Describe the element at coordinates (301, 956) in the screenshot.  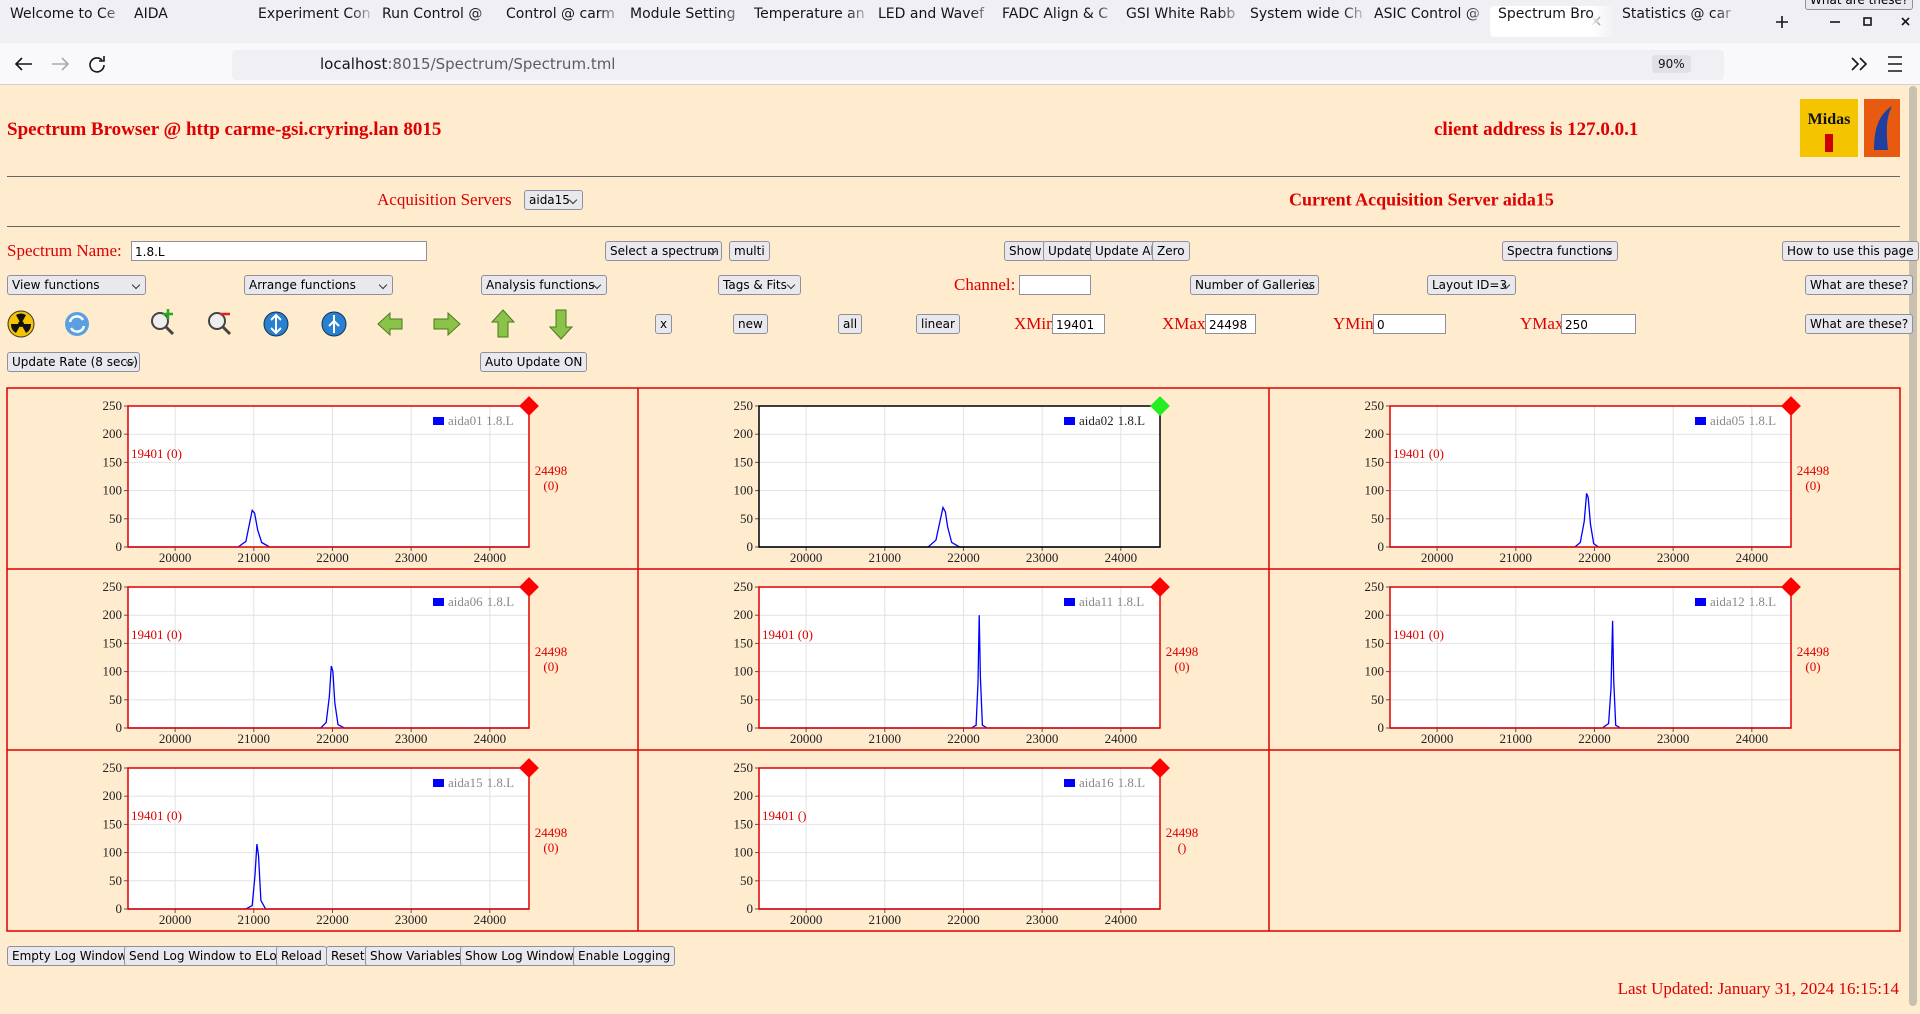
I see `footer-button: Reload` at that location.